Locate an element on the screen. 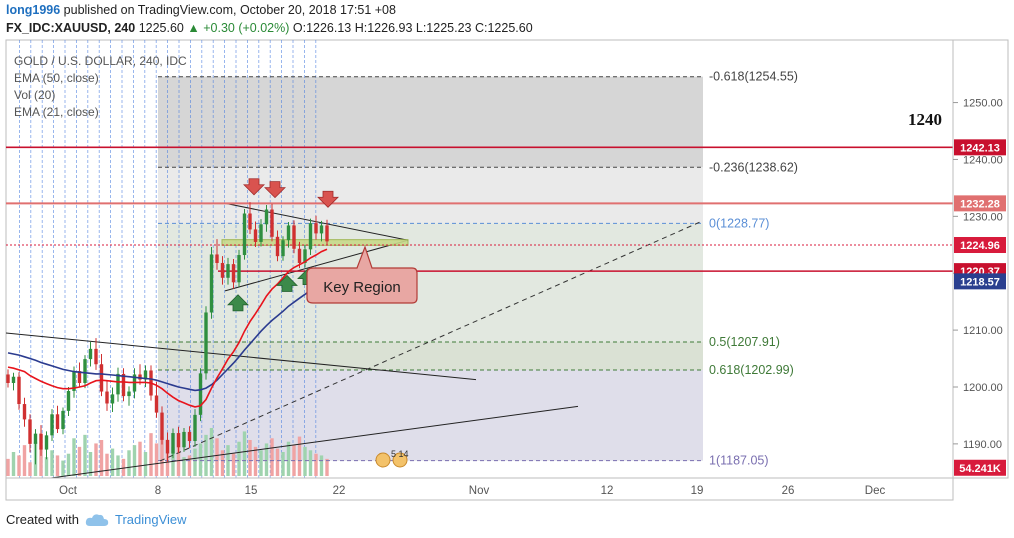  tradingview-brand-link: TradingView is located at coordinates (150, 519).